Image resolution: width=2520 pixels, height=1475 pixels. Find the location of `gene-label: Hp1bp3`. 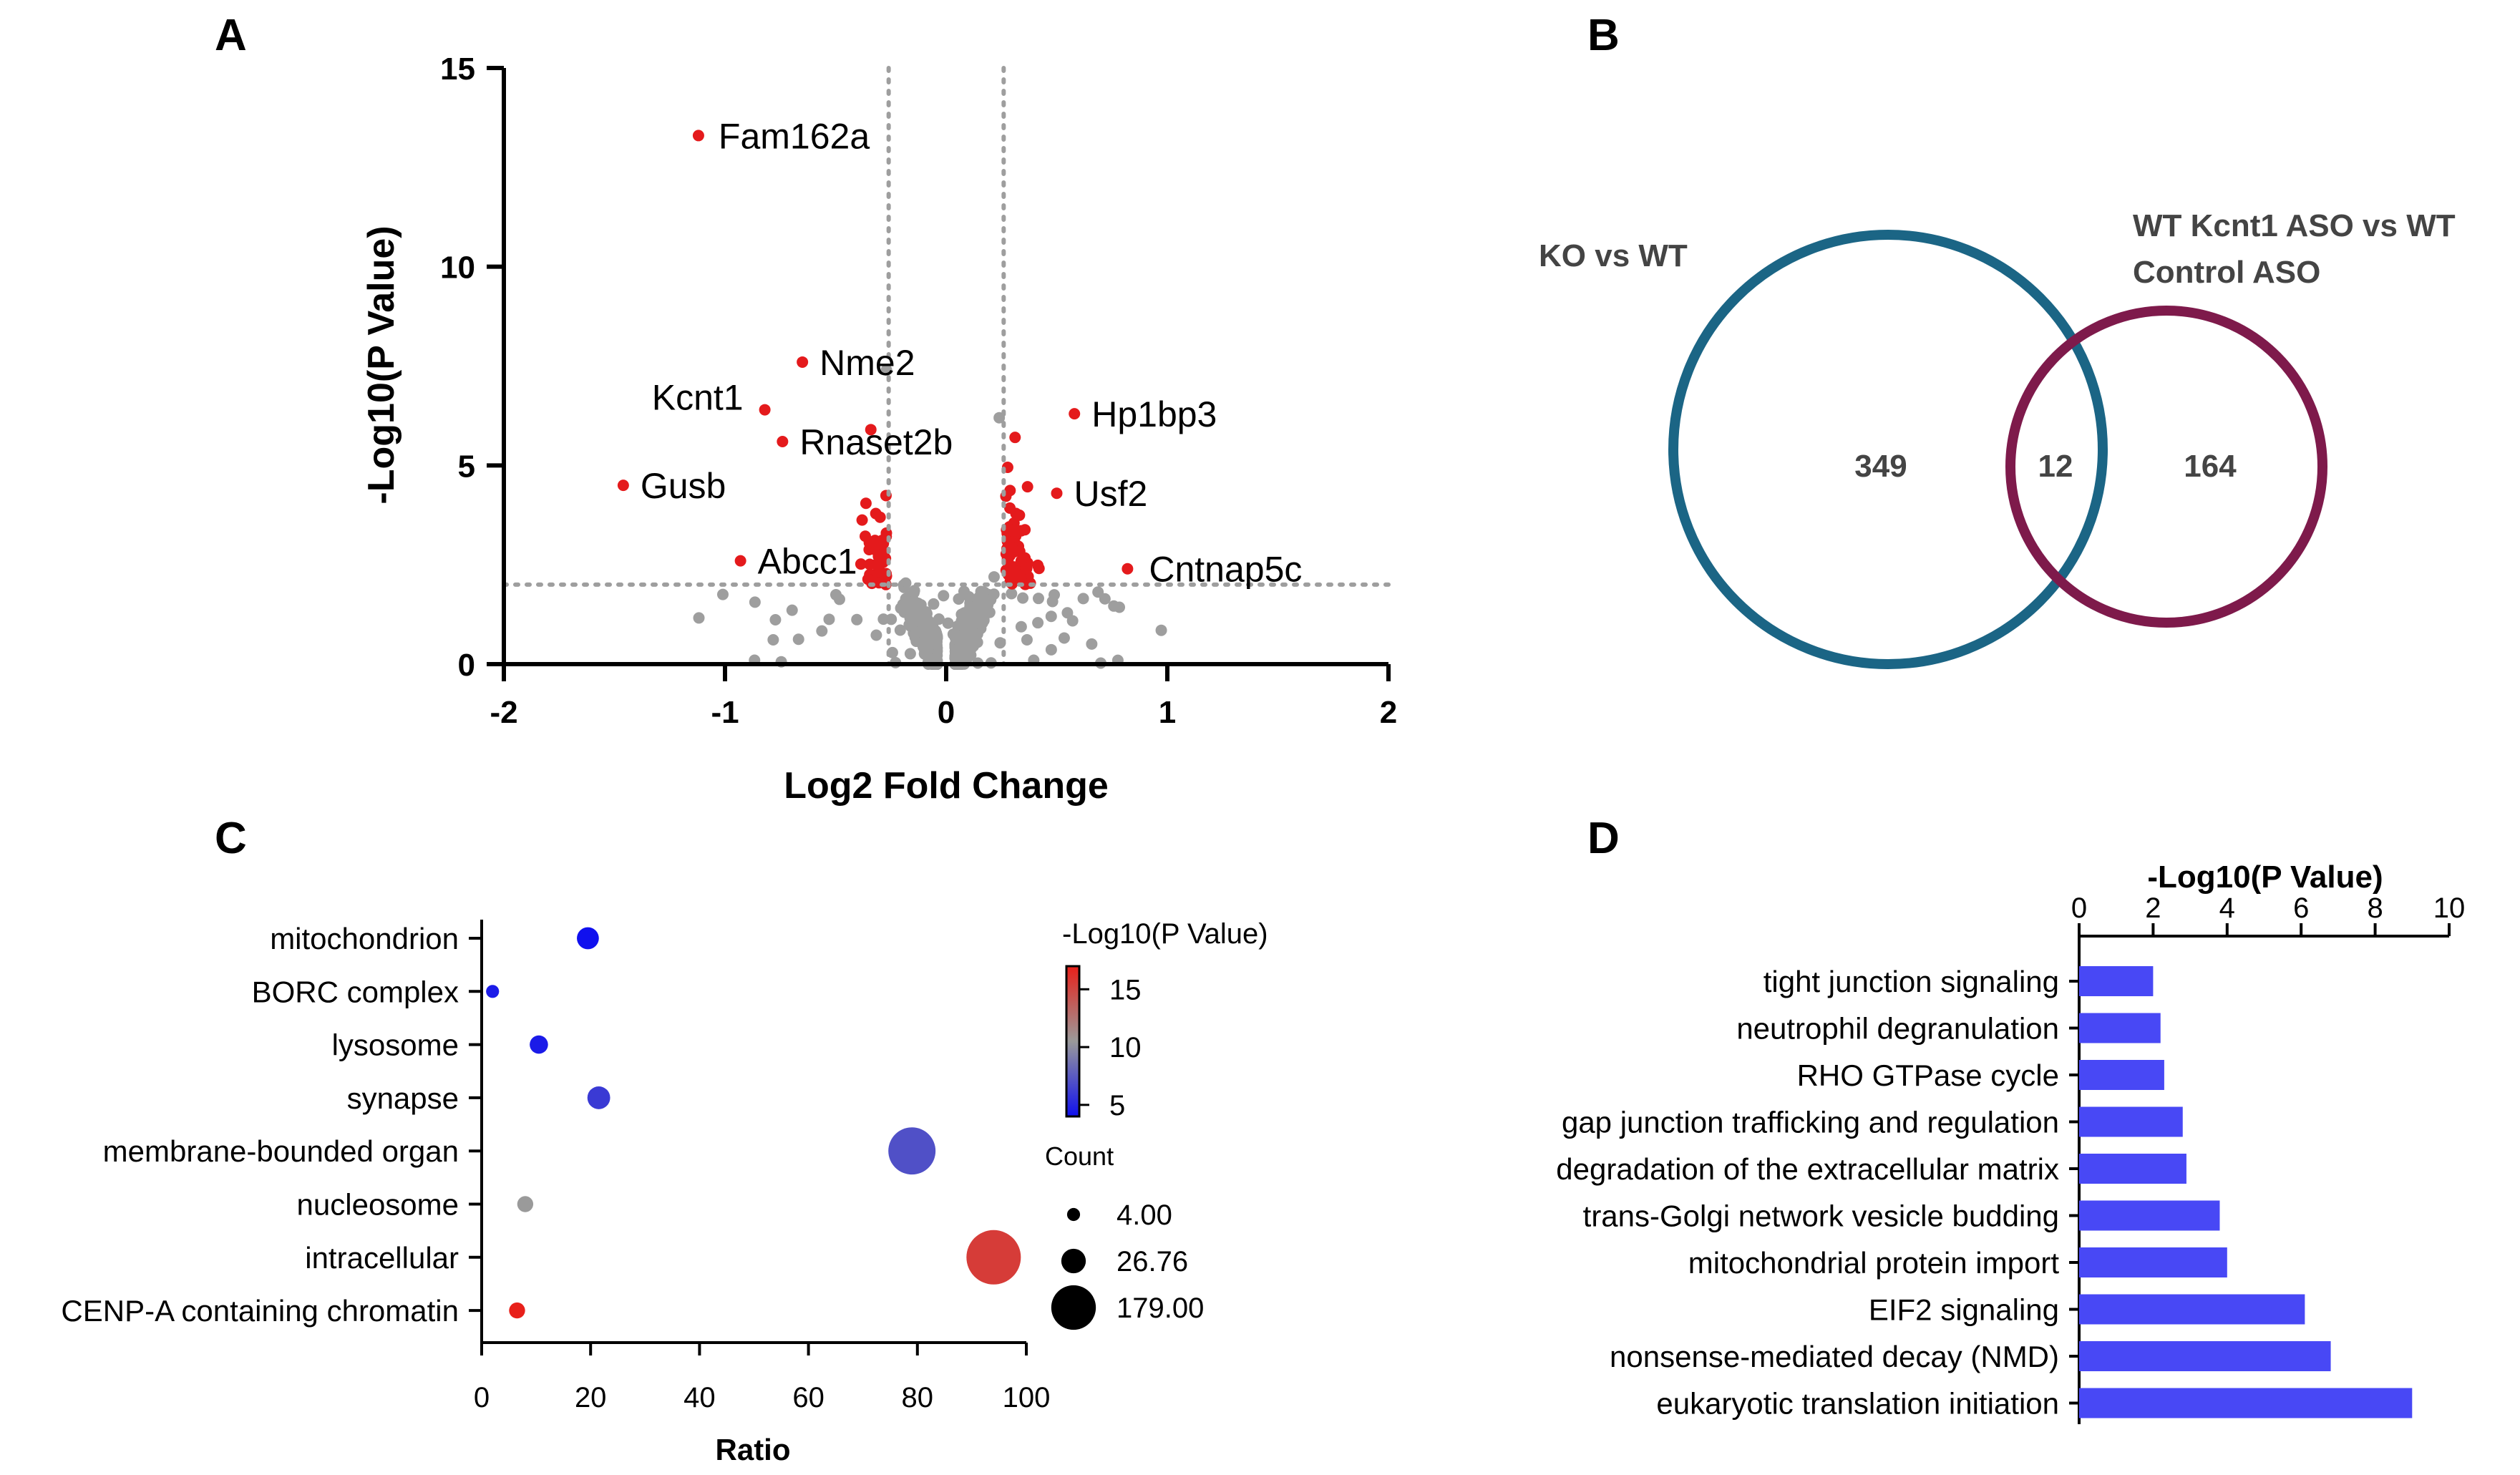

gene-label: Hp1bp3 is located at coordinates (1154, 414).